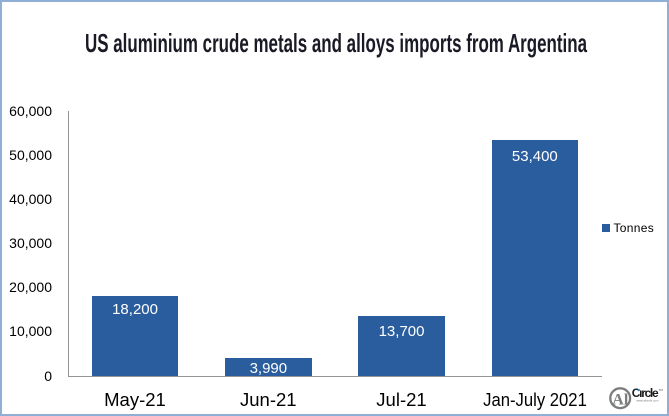  I want to click on svg-text: Al, so click(620, 400).